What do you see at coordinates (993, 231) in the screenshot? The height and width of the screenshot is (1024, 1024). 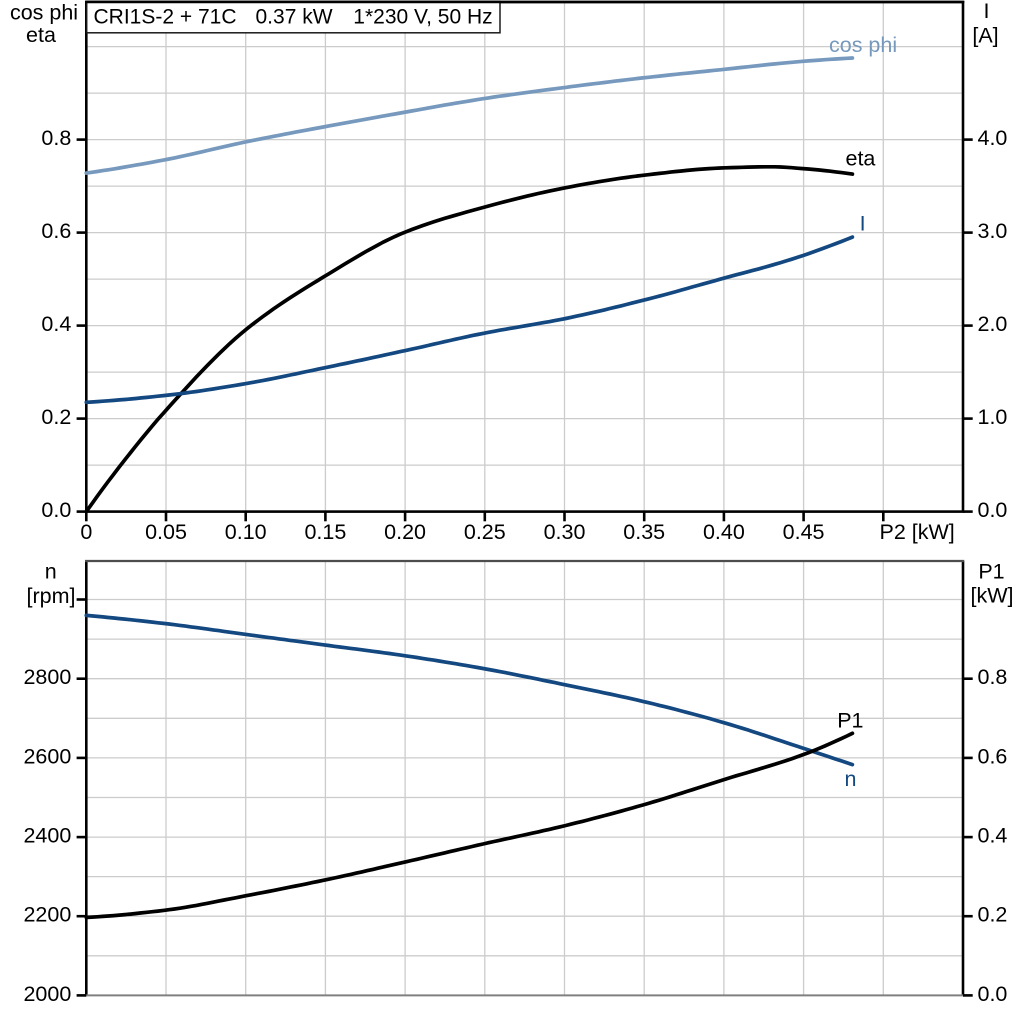 I see `svg-text: 3.0` at bounding box center [993, 231].